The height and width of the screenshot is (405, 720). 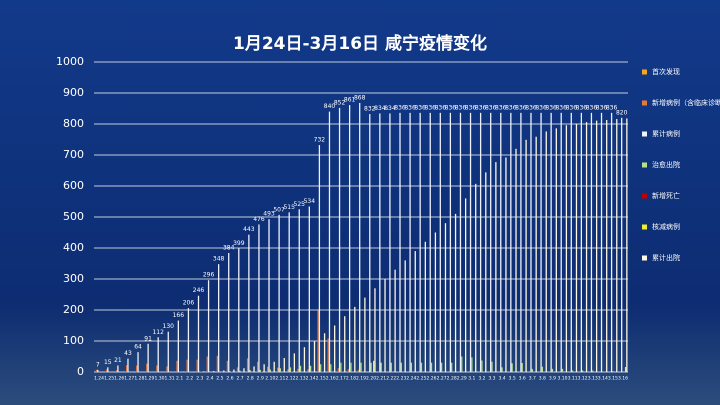 What do you see at coordinates (341, 379) in the screenshot?
I see `x-tick-label: 2.17` at bounding box center [341, 379].